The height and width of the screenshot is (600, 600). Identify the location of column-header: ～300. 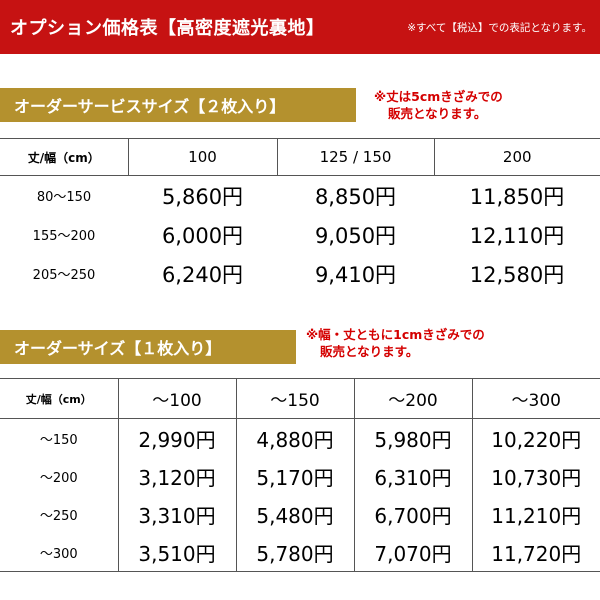
(535, 398).